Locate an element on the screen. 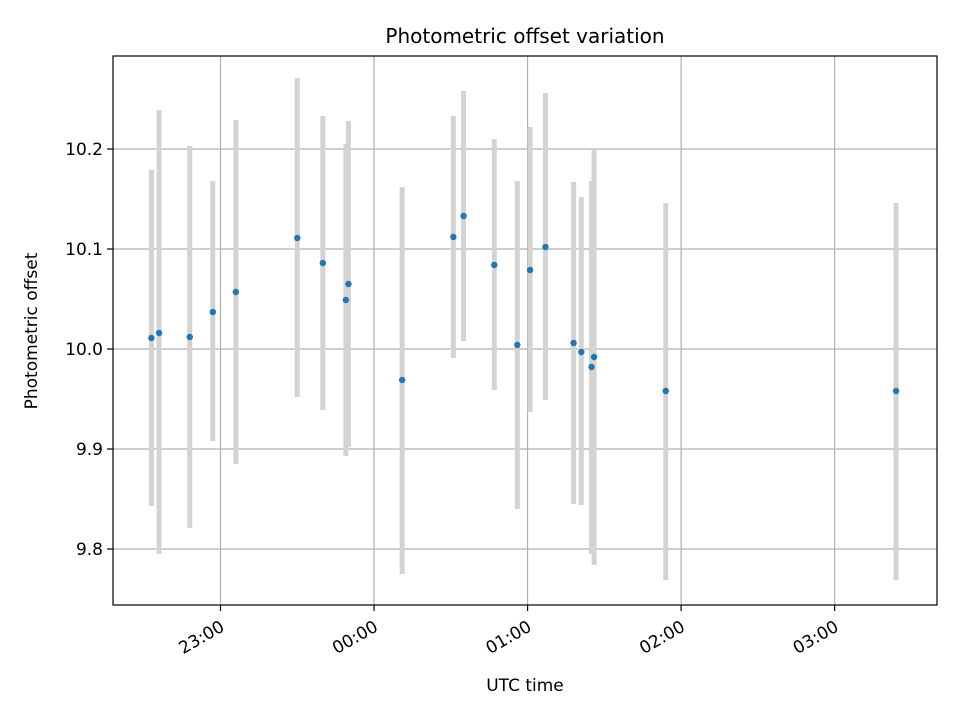  y-tick-label: 10.2 is located at coordinates (84, 150).